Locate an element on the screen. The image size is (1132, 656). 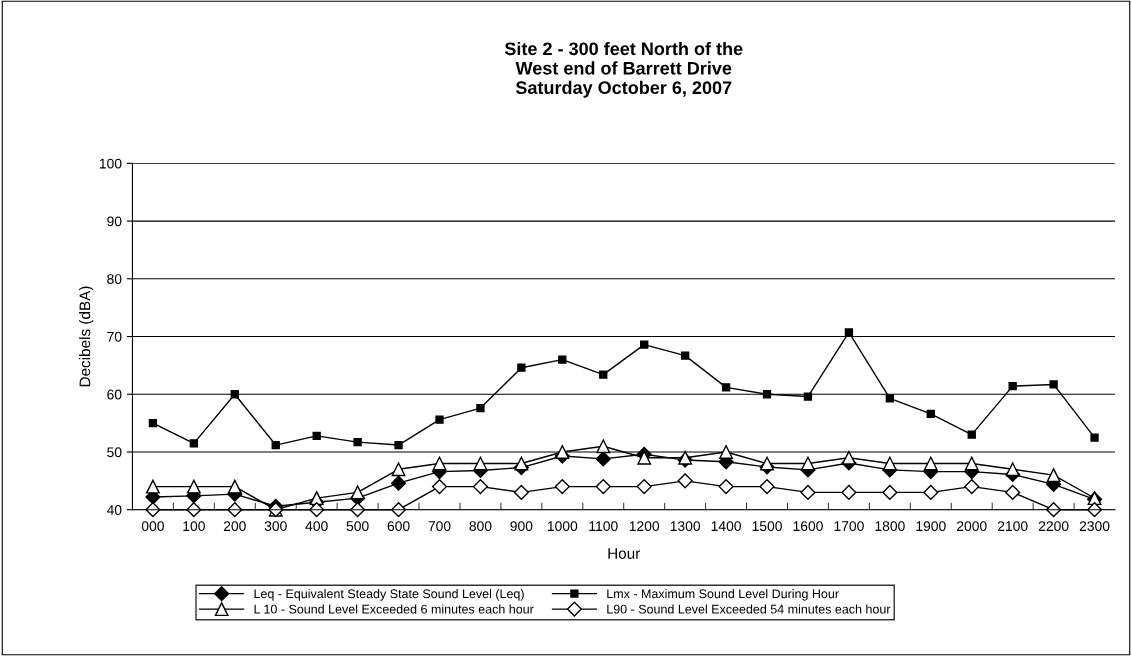
y-tick-label: 40 is located at coordinates (114, 510).